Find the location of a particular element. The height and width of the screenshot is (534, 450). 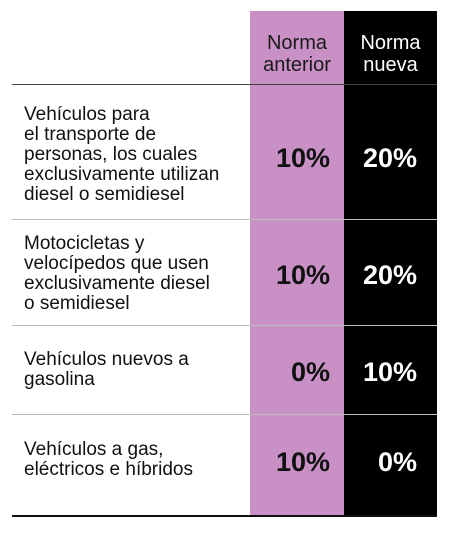

row-label-line: Vehículos a gas, is located at coordinates (94, 449).